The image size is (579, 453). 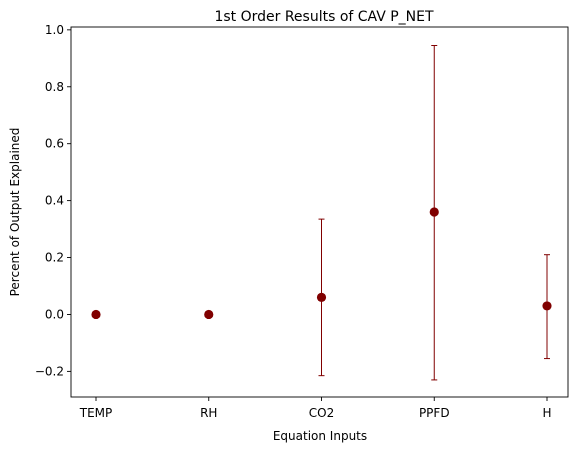 What do you see at coordinates (320, 436) in the screenshot?
I see `x-axis-label: Equation Inputs` at bounding box center [320, 436].